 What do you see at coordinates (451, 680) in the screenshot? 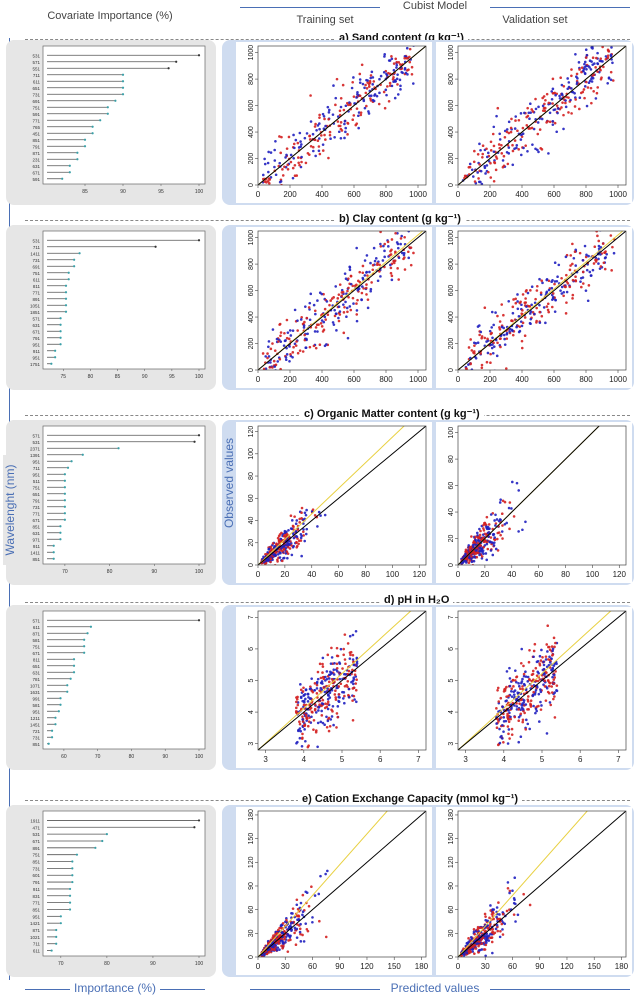
I see `y-tick-label: 5` at bounding box center [451, 680].